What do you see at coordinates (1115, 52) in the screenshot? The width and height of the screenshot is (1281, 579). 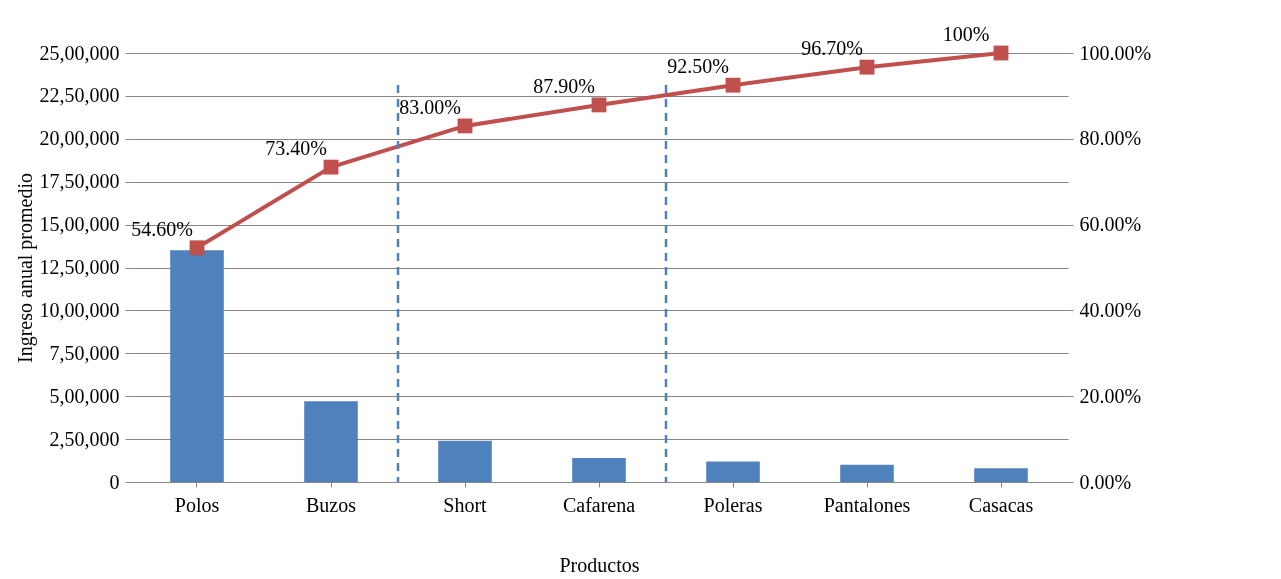 I see `y2-tick-label: 100.00%` at bounding box center [1115, 52].